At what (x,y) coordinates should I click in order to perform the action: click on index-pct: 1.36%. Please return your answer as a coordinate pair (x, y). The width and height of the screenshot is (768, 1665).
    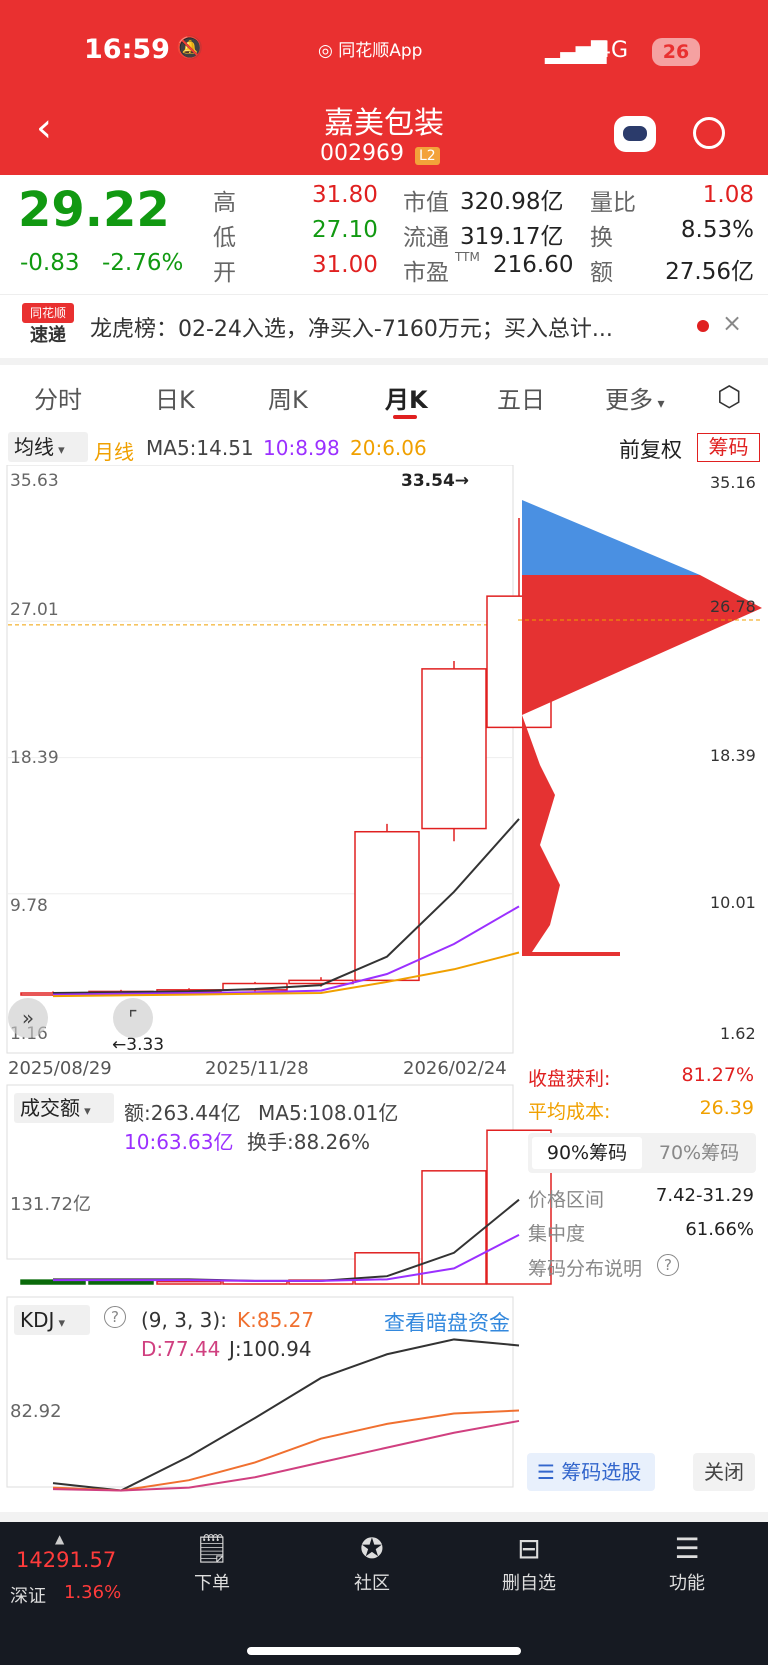
    Looking at the image, I should click on (93, 1592).